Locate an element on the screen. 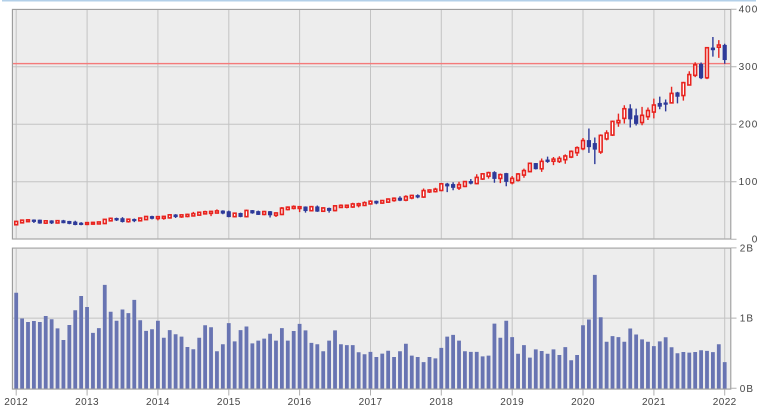 The image size is (763, 419). svg-text: 0B is located at coordinates (747, 389).